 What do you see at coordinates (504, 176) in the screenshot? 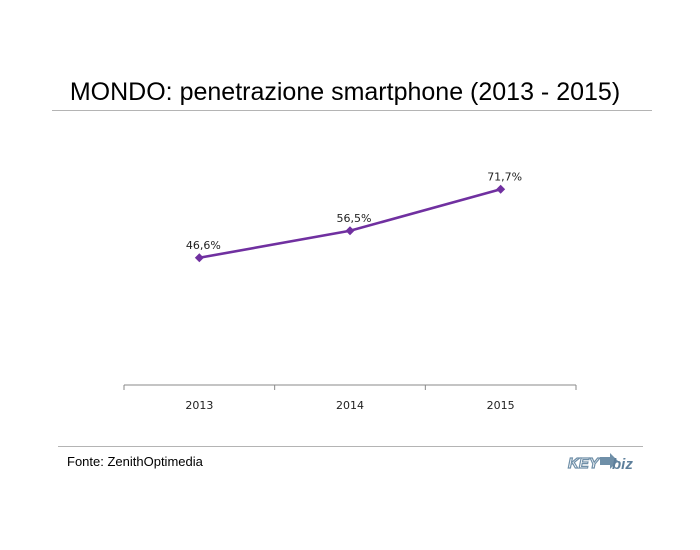
I see `data-label: 71,7%` at bounding box center [504, 176].